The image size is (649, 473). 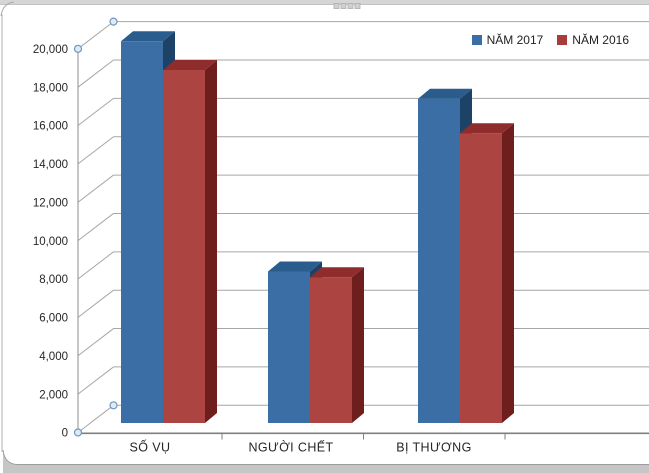 What do you see at coordinates (50, 242) in the screenshot?
I see `y-axis-label: 10,000` at bounding box center [50, 242].